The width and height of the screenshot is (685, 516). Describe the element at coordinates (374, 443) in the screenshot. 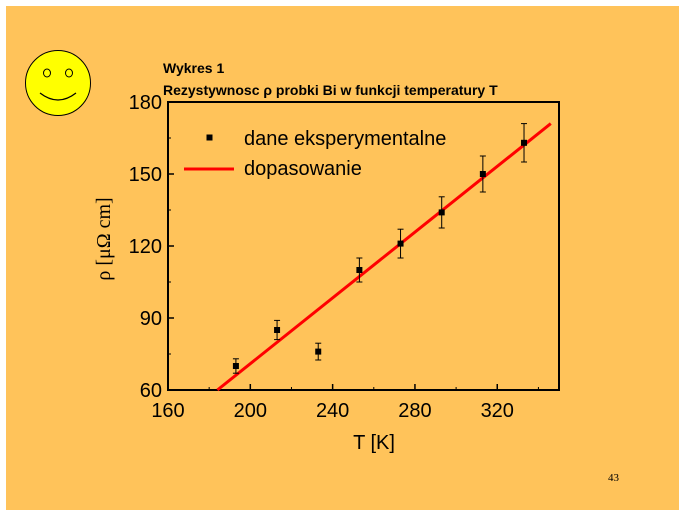

I see `x-axis-title: T [K]` at that location.